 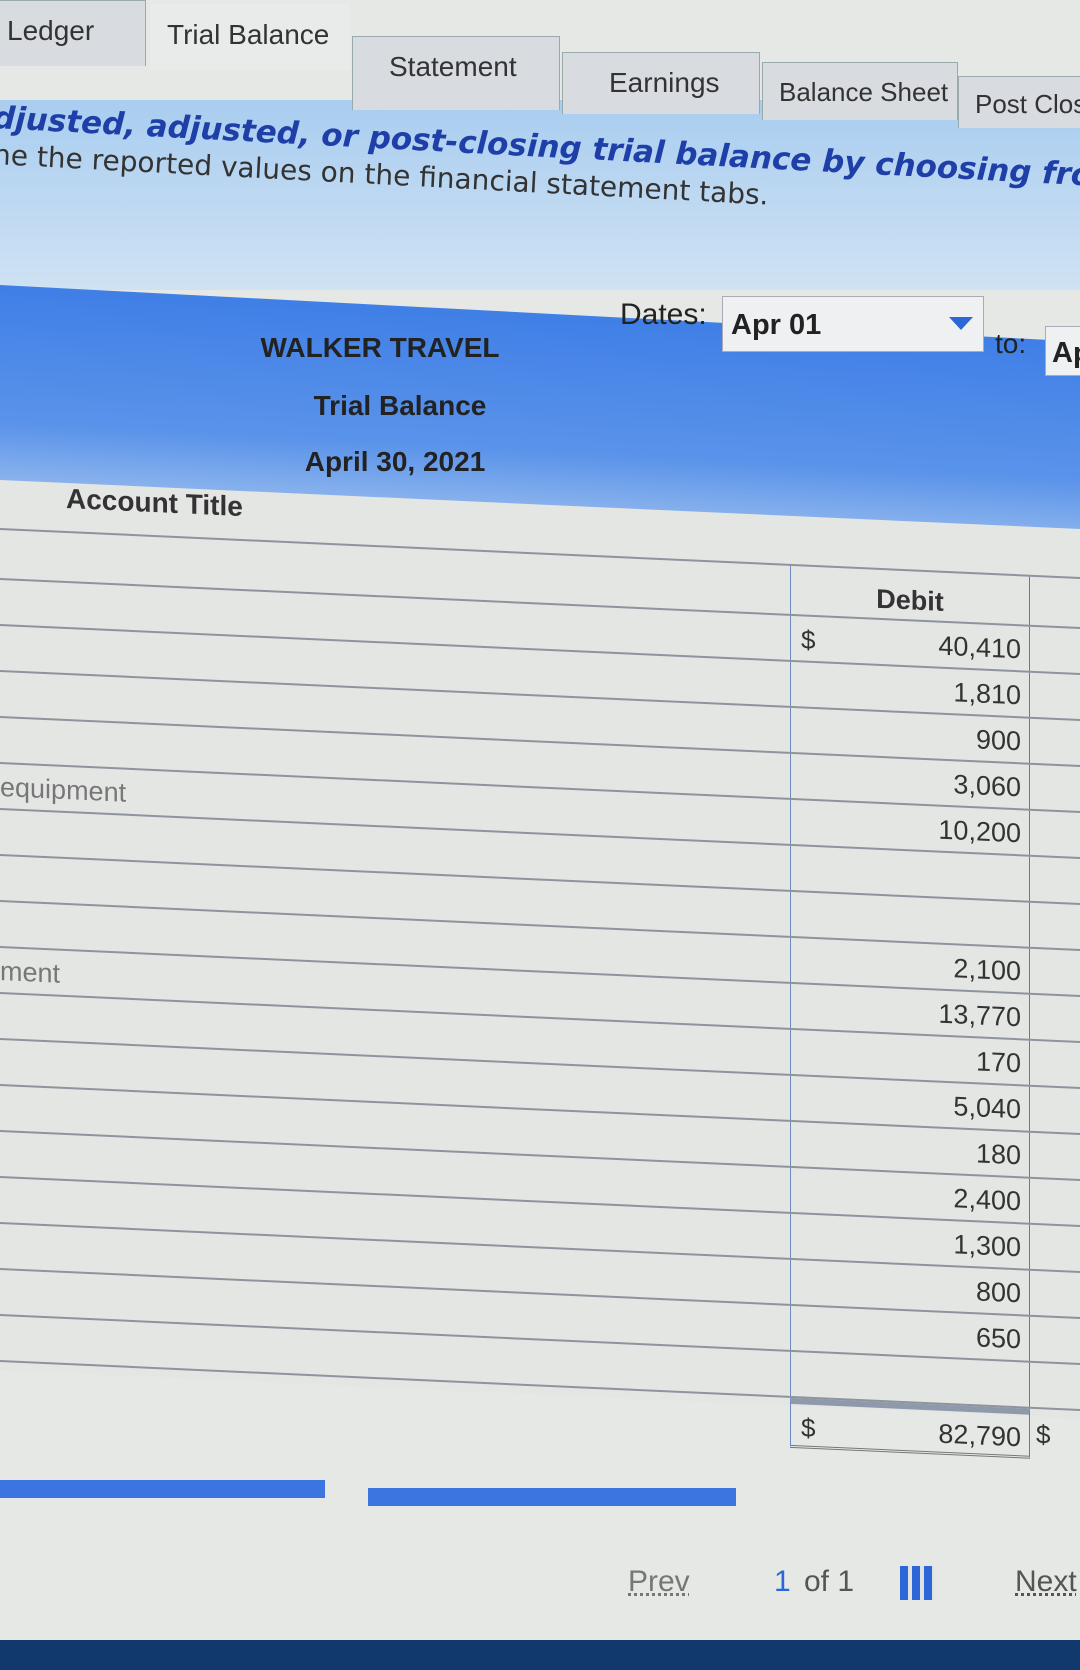 What do you see at coordinates (998, 1154) in the screenshot?
I see `debit-value: 180` at bounding box center [998, 1154].